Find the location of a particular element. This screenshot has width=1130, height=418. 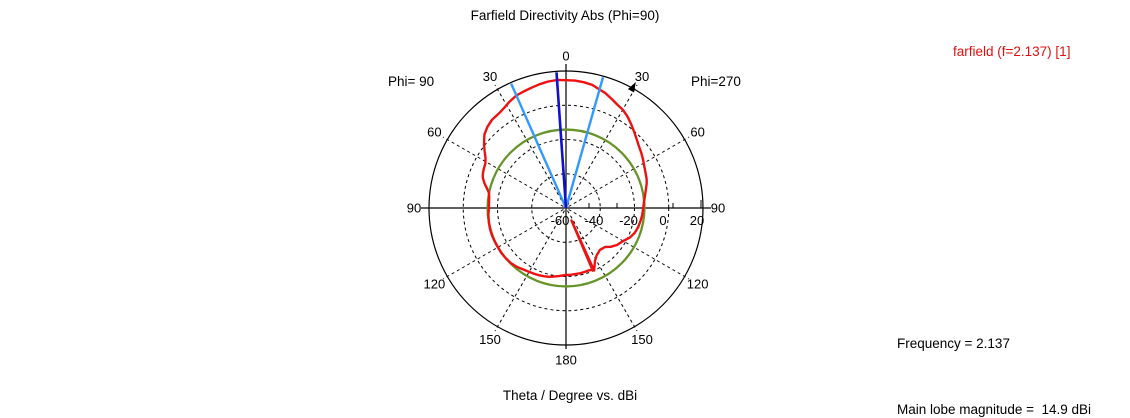

db-tick-label: -40 is located at coordinates (594, 220).